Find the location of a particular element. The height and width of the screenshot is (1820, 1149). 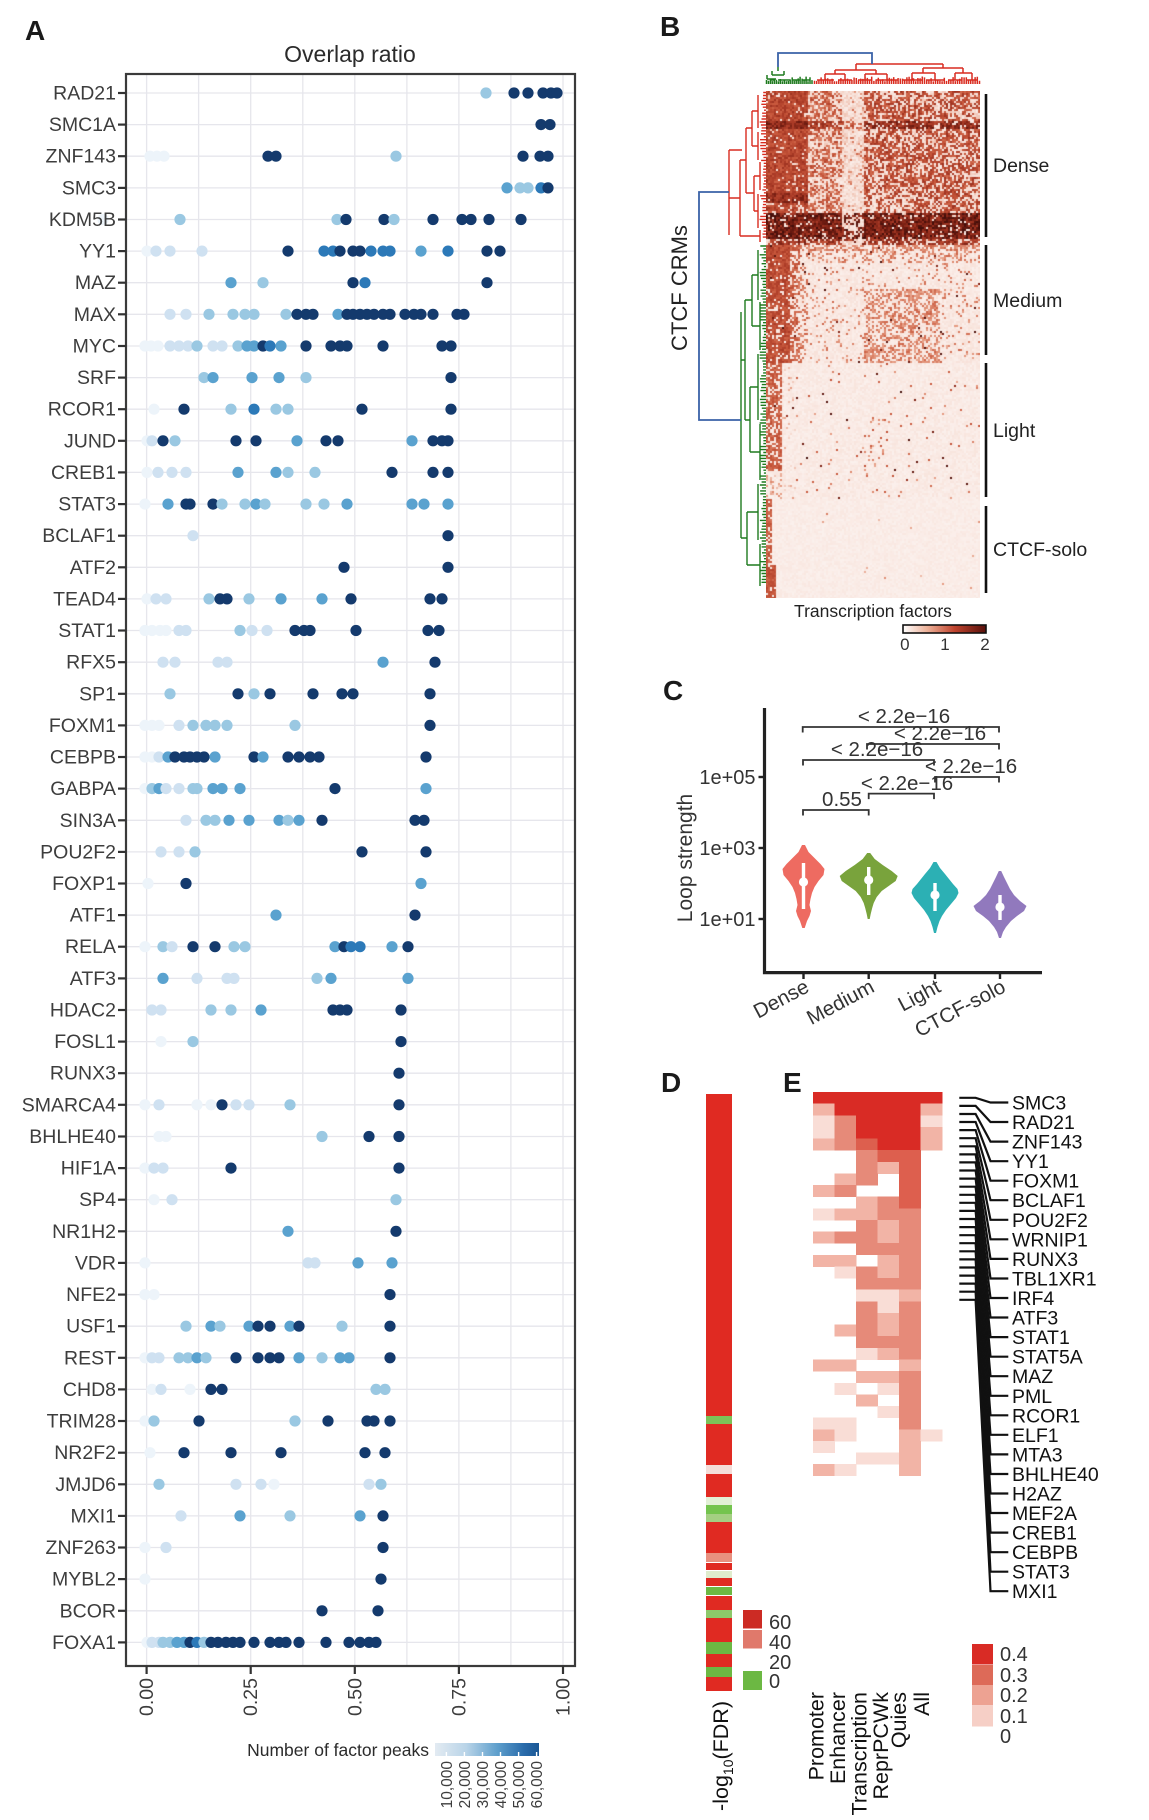

svg-text: Enhancer is located at coordinates (838, 1738).